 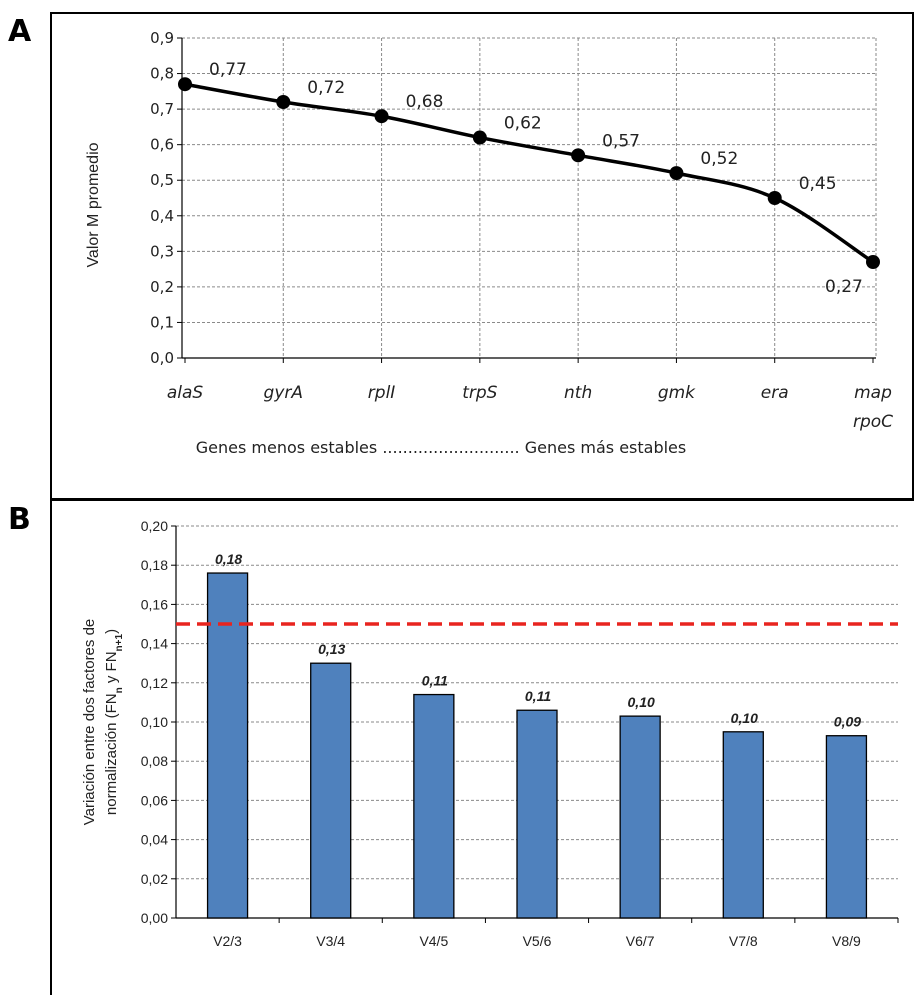 What do you see at coordinates (154, 683) in the screenshot?
I see `panel-b-y-tick-label: 0,12` at bounding box center [154, 683].